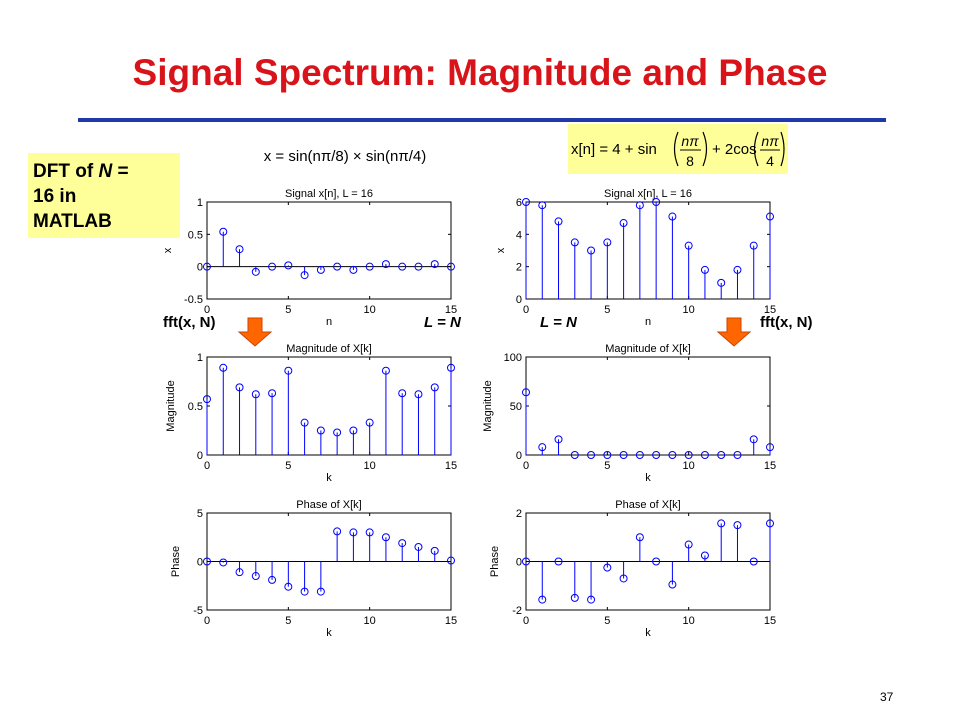 This screenshot has width=960, height=720. Describe the element at coordinates (734, 332) in the screenshot. I see `arrow-right-icon` at that location.